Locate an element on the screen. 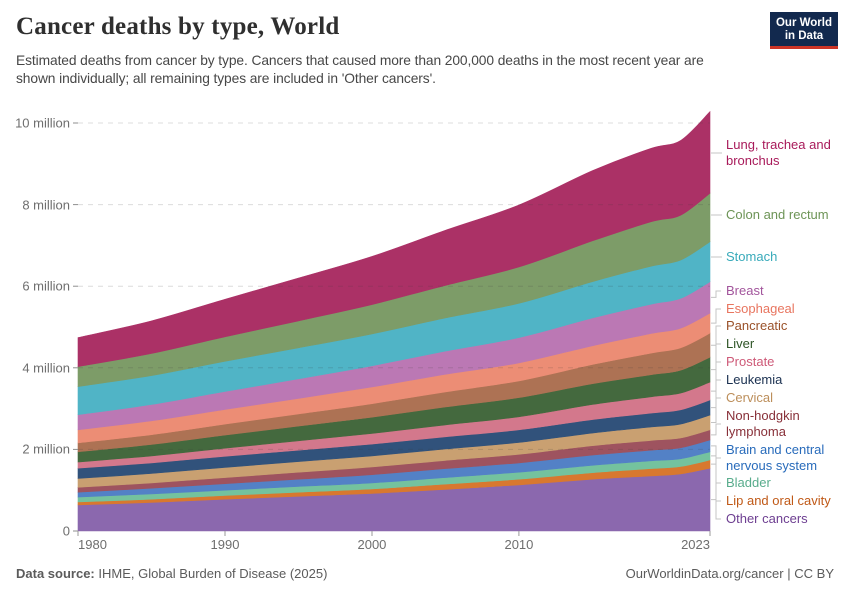 This screenshot has width=850, height=600. legend-item-cervical: Cervical is located at coordinates (749, 397).